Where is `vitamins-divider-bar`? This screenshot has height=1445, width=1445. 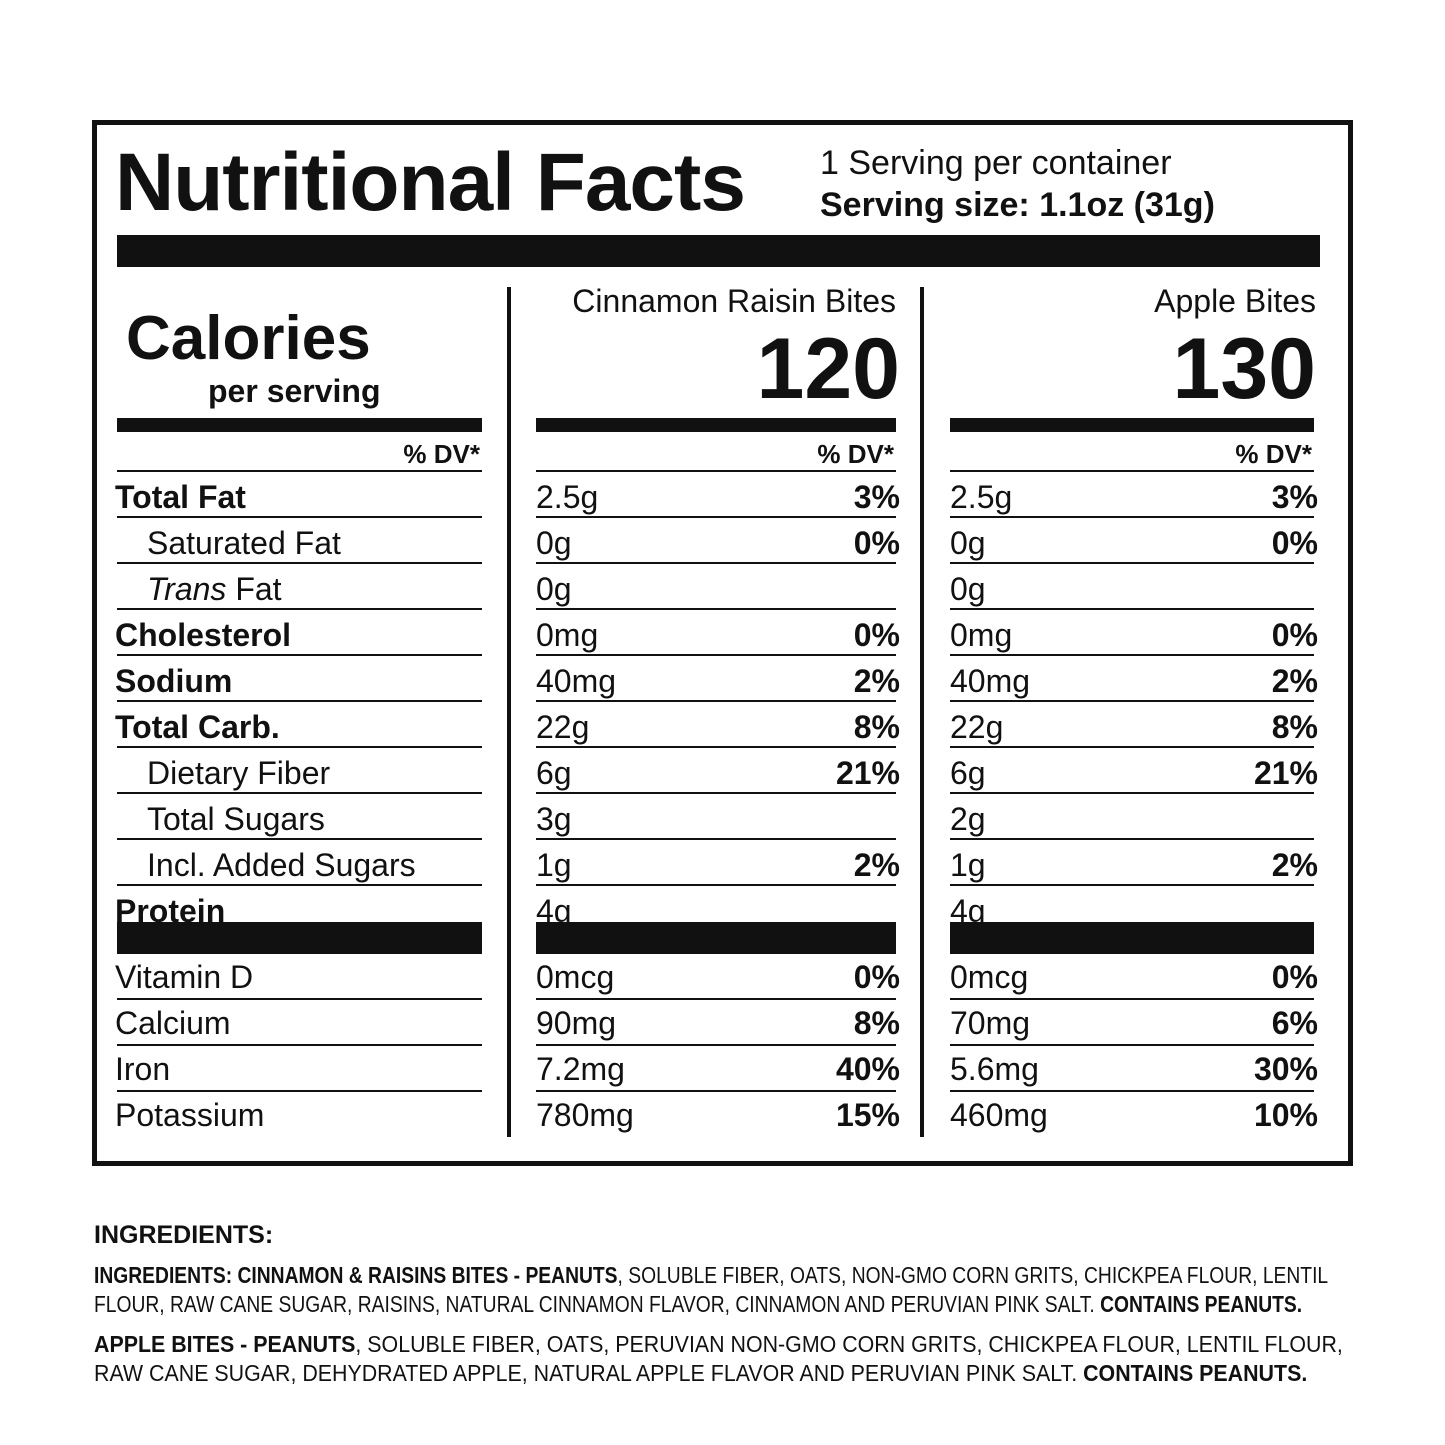 vitamins-divider-bar is located at coordinates (299, 938).